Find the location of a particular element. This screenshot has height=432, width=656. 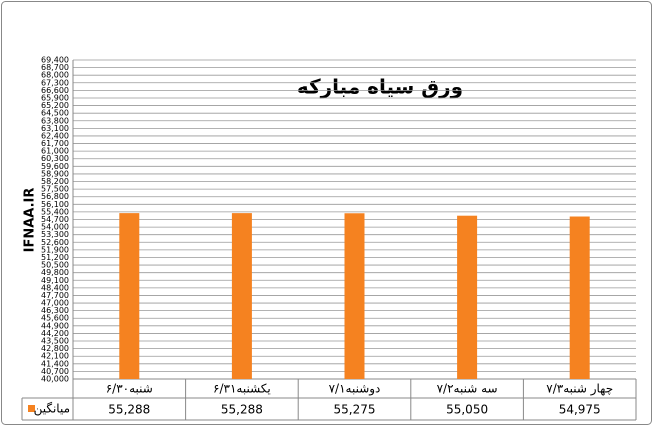

y-tick-label: 56,800 is located at coordinates (55, 196).